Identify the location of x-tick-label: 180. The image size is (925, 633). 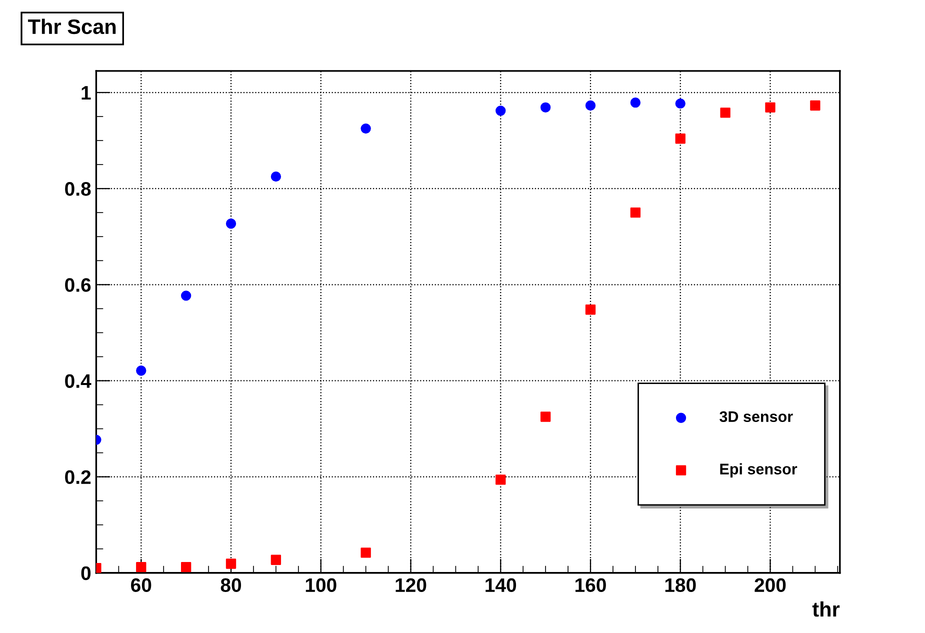
(680, 585).